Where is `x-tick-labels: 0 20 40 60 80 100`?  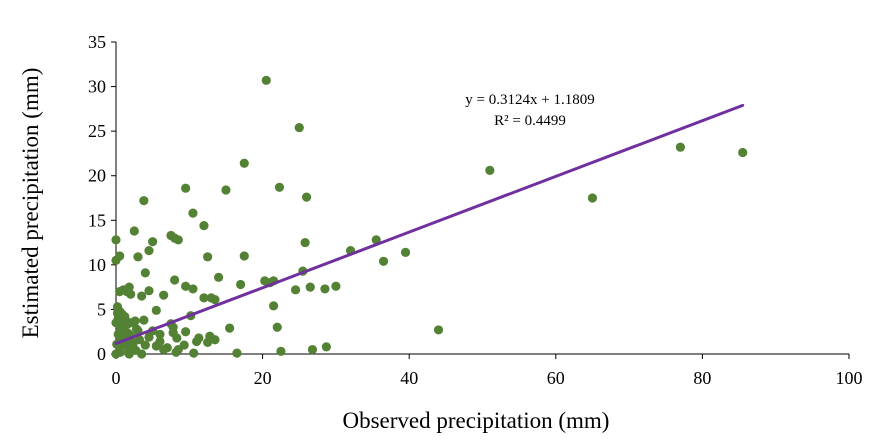
x-tick-labels: 0 20 40 60 80 100 is located at coordinates (487, 378).